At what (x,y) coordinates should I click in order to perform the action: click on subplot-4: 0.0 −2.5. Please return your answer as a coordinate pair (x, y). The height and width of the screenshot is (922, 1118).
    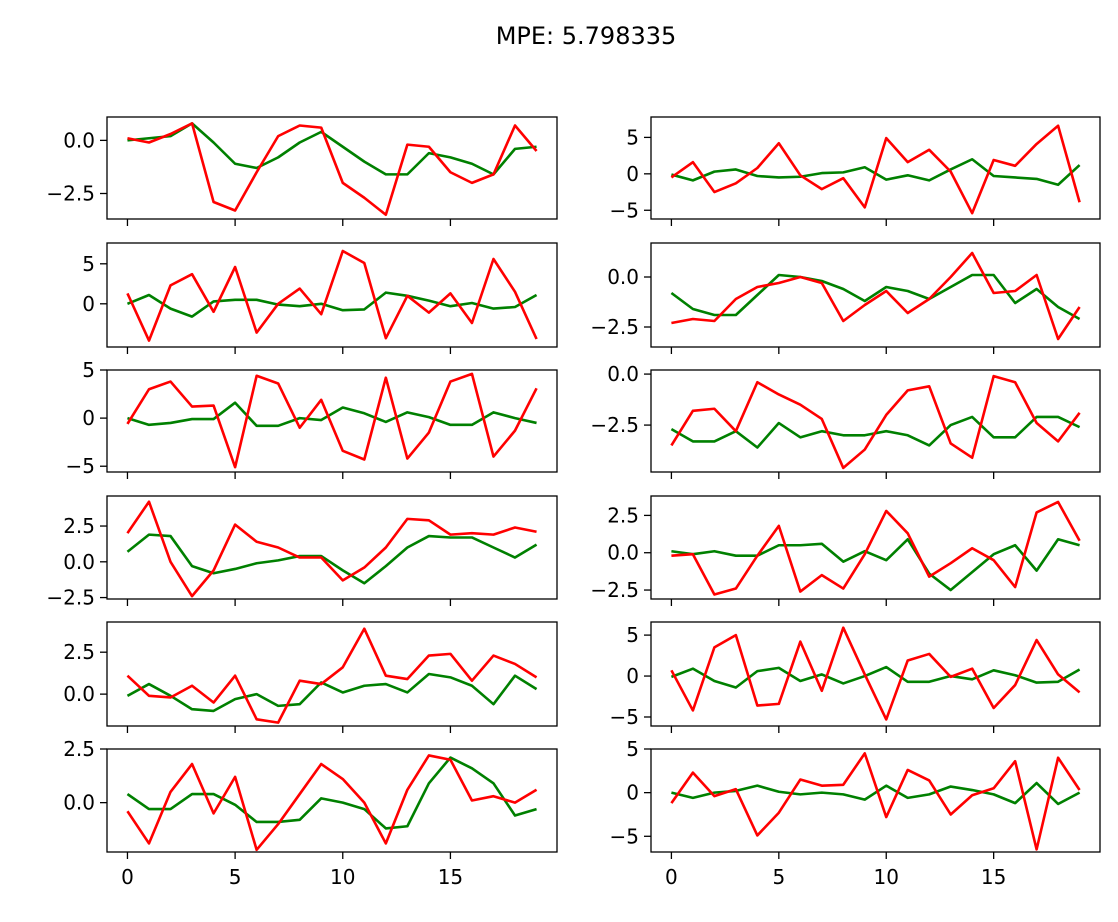
    Looking at the image, I should click on (845, 298).